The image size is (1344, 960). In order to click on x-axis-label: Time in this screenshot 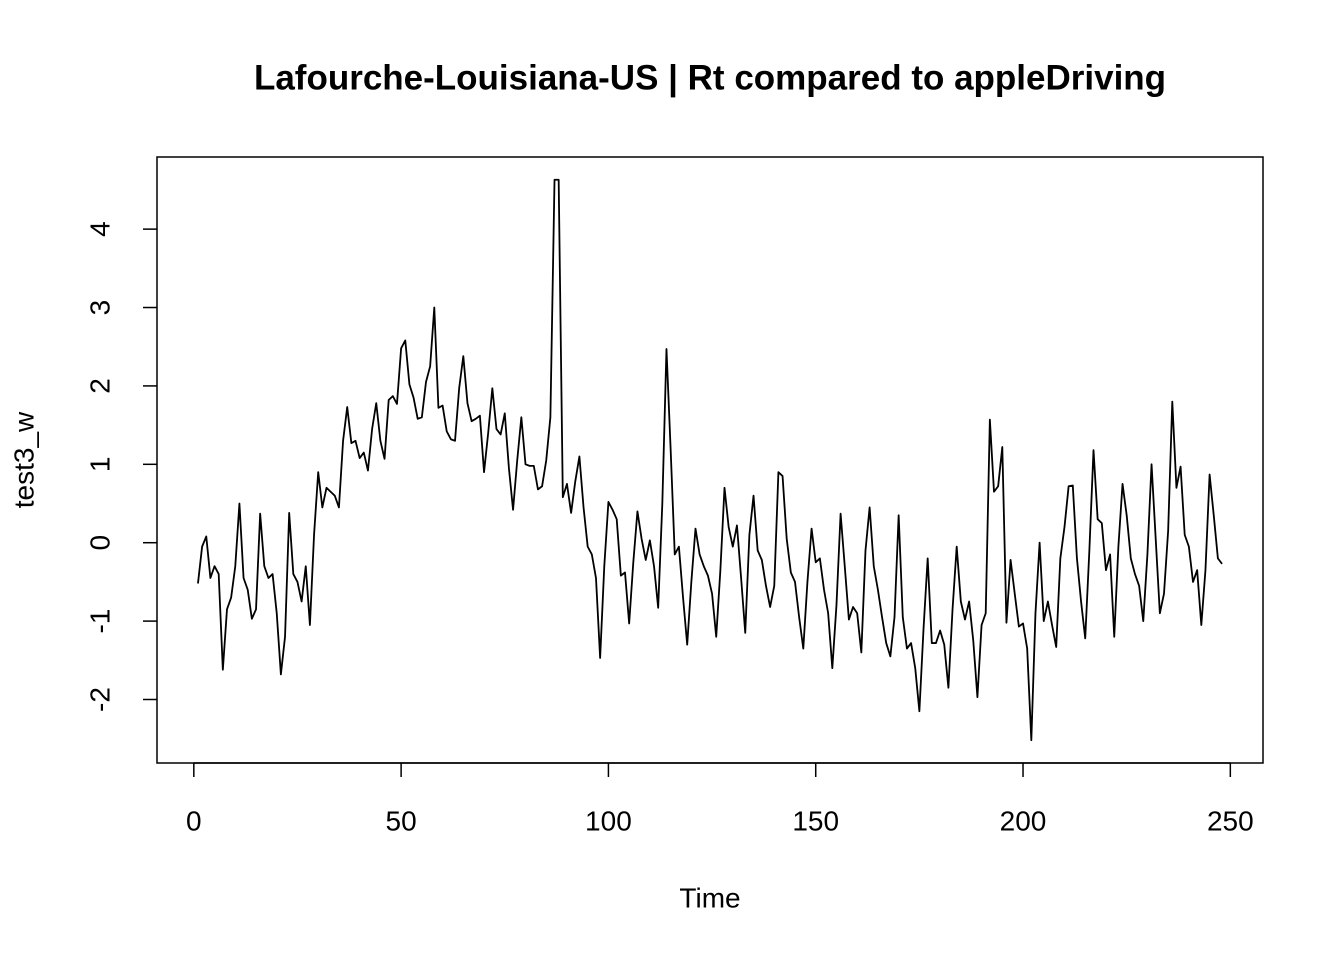, I will do `click(709, 897)`.